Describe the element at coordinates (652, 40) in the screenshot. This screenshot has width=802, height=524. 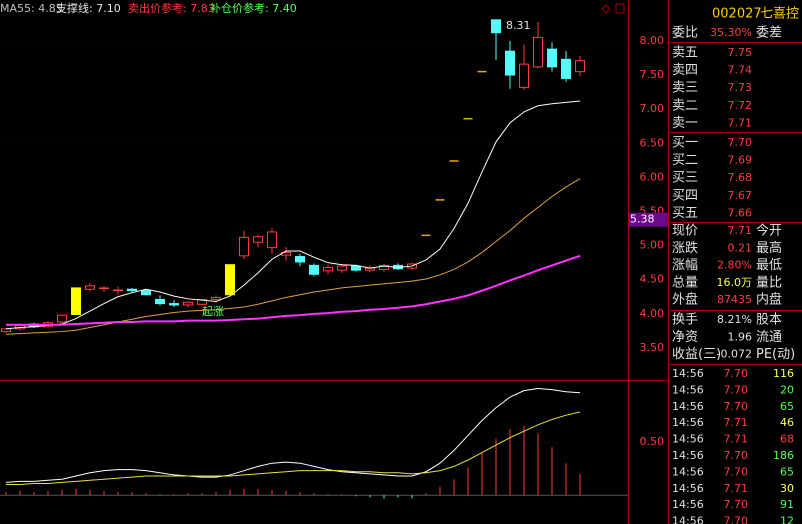
I see `y-tick-label: 8.00` at that location.